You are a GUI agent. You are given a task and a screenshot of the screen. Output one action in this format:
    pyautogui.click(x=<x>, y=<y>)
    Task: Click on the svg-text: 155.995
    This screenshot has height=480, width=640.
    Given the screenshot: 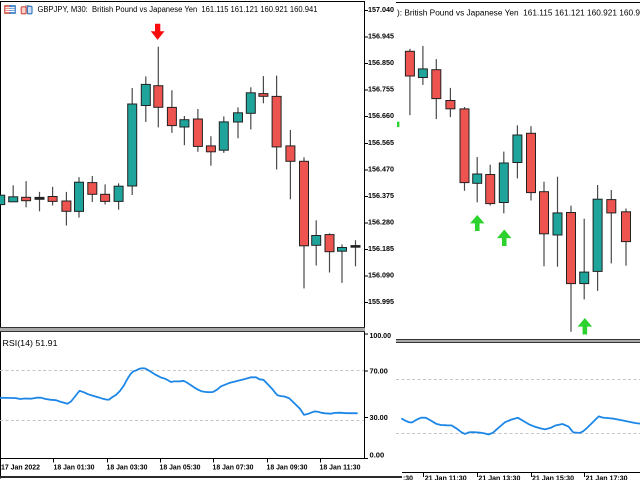 What is the action you would take?
    pyautogui.click(x=381, y=301)
    